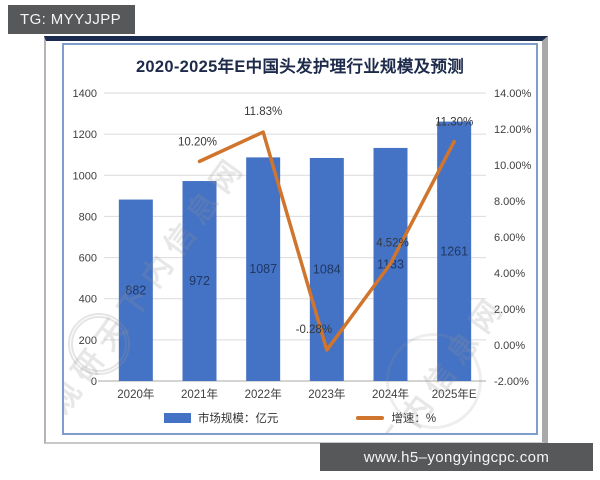 The height and width of the screenshot is (480, 600). What do you see at coordinates (509, 274) in the screenshot?
I see `right-axis-tick: 4.00%` at bounding box center [509, 274].